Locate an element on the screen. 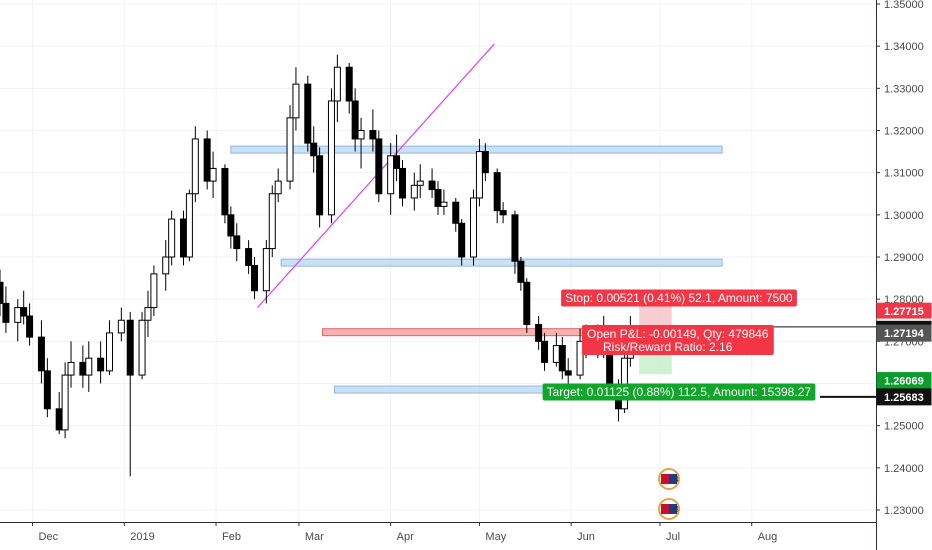 This screenshot has height=550, width=932. price-tag: 1.26069 is located at coordinates (904, 381).